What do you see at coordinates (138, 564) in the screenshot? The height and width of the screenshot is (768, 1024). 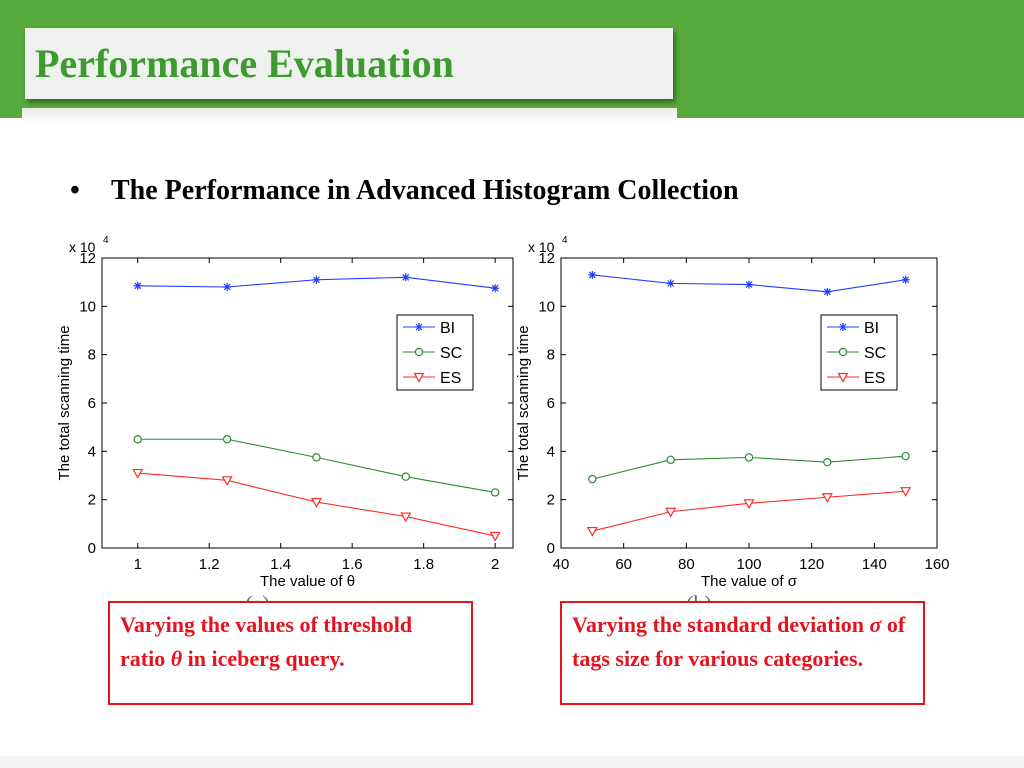 I see `x-tick-label: 1` at bounding box center [138, 564].